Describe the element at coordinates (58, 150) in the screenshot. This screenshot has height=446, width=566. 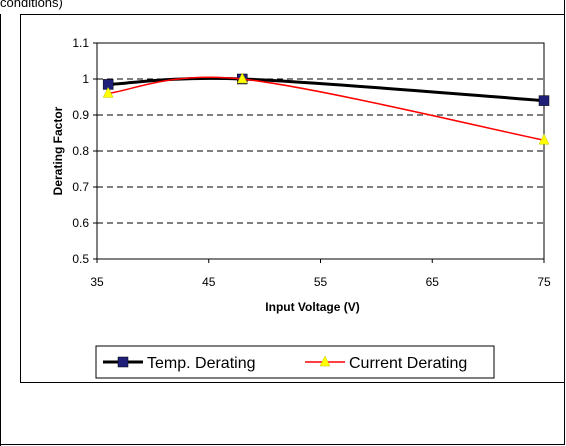
I see `y-axis-title: Derating Factor` at that location.